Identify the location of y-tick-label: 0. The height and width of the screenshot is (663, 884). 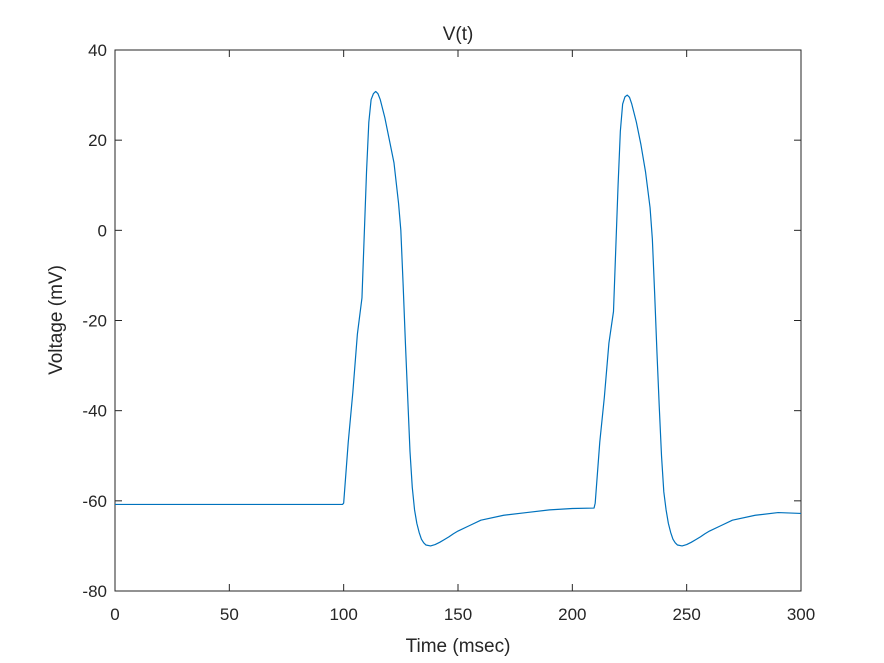
(102, 230).